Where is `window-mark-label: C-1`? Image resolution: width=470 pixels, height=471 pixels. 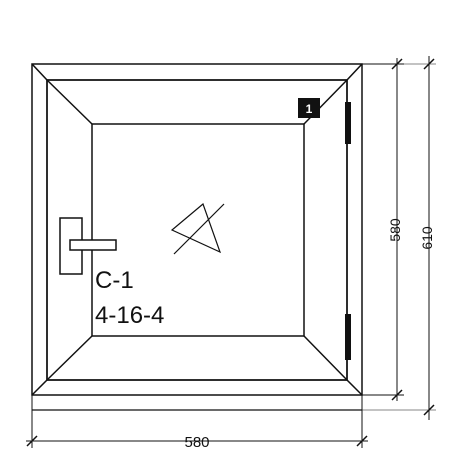 window-mark-label: C-1 is located at coordinates (114, 280).